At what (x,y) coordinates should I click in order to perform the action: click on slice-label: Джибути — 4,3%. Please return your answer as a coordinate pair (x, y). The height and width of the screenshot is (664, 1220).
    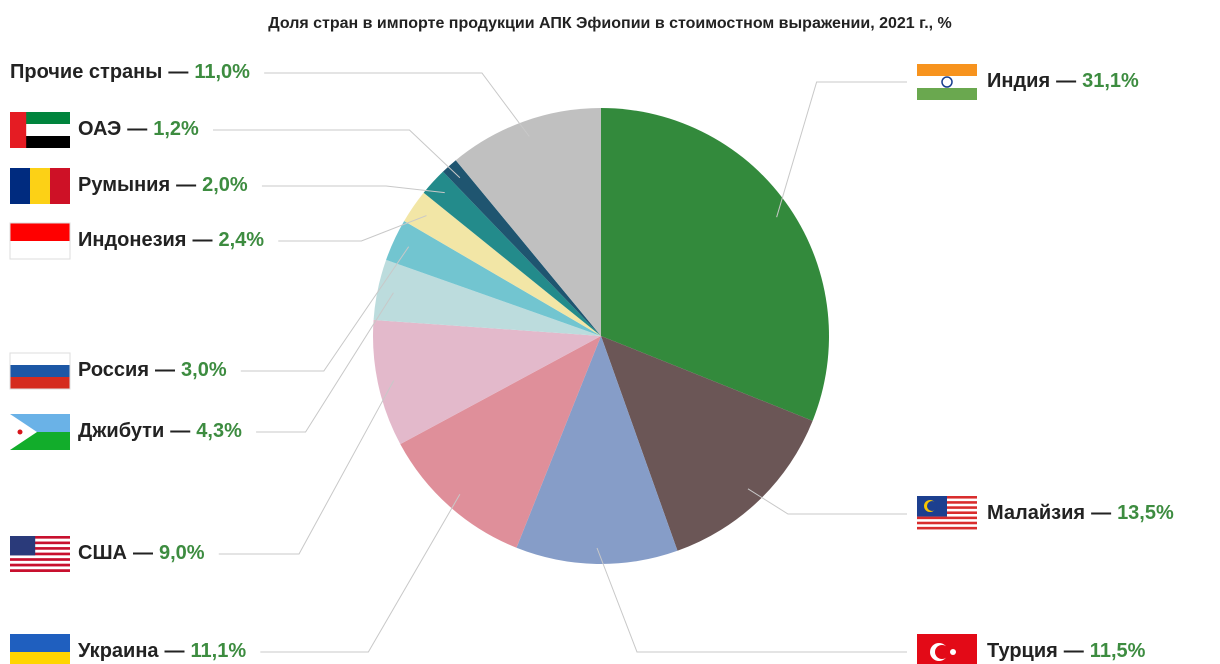
    Looking at the image, I should click on (160, 431).